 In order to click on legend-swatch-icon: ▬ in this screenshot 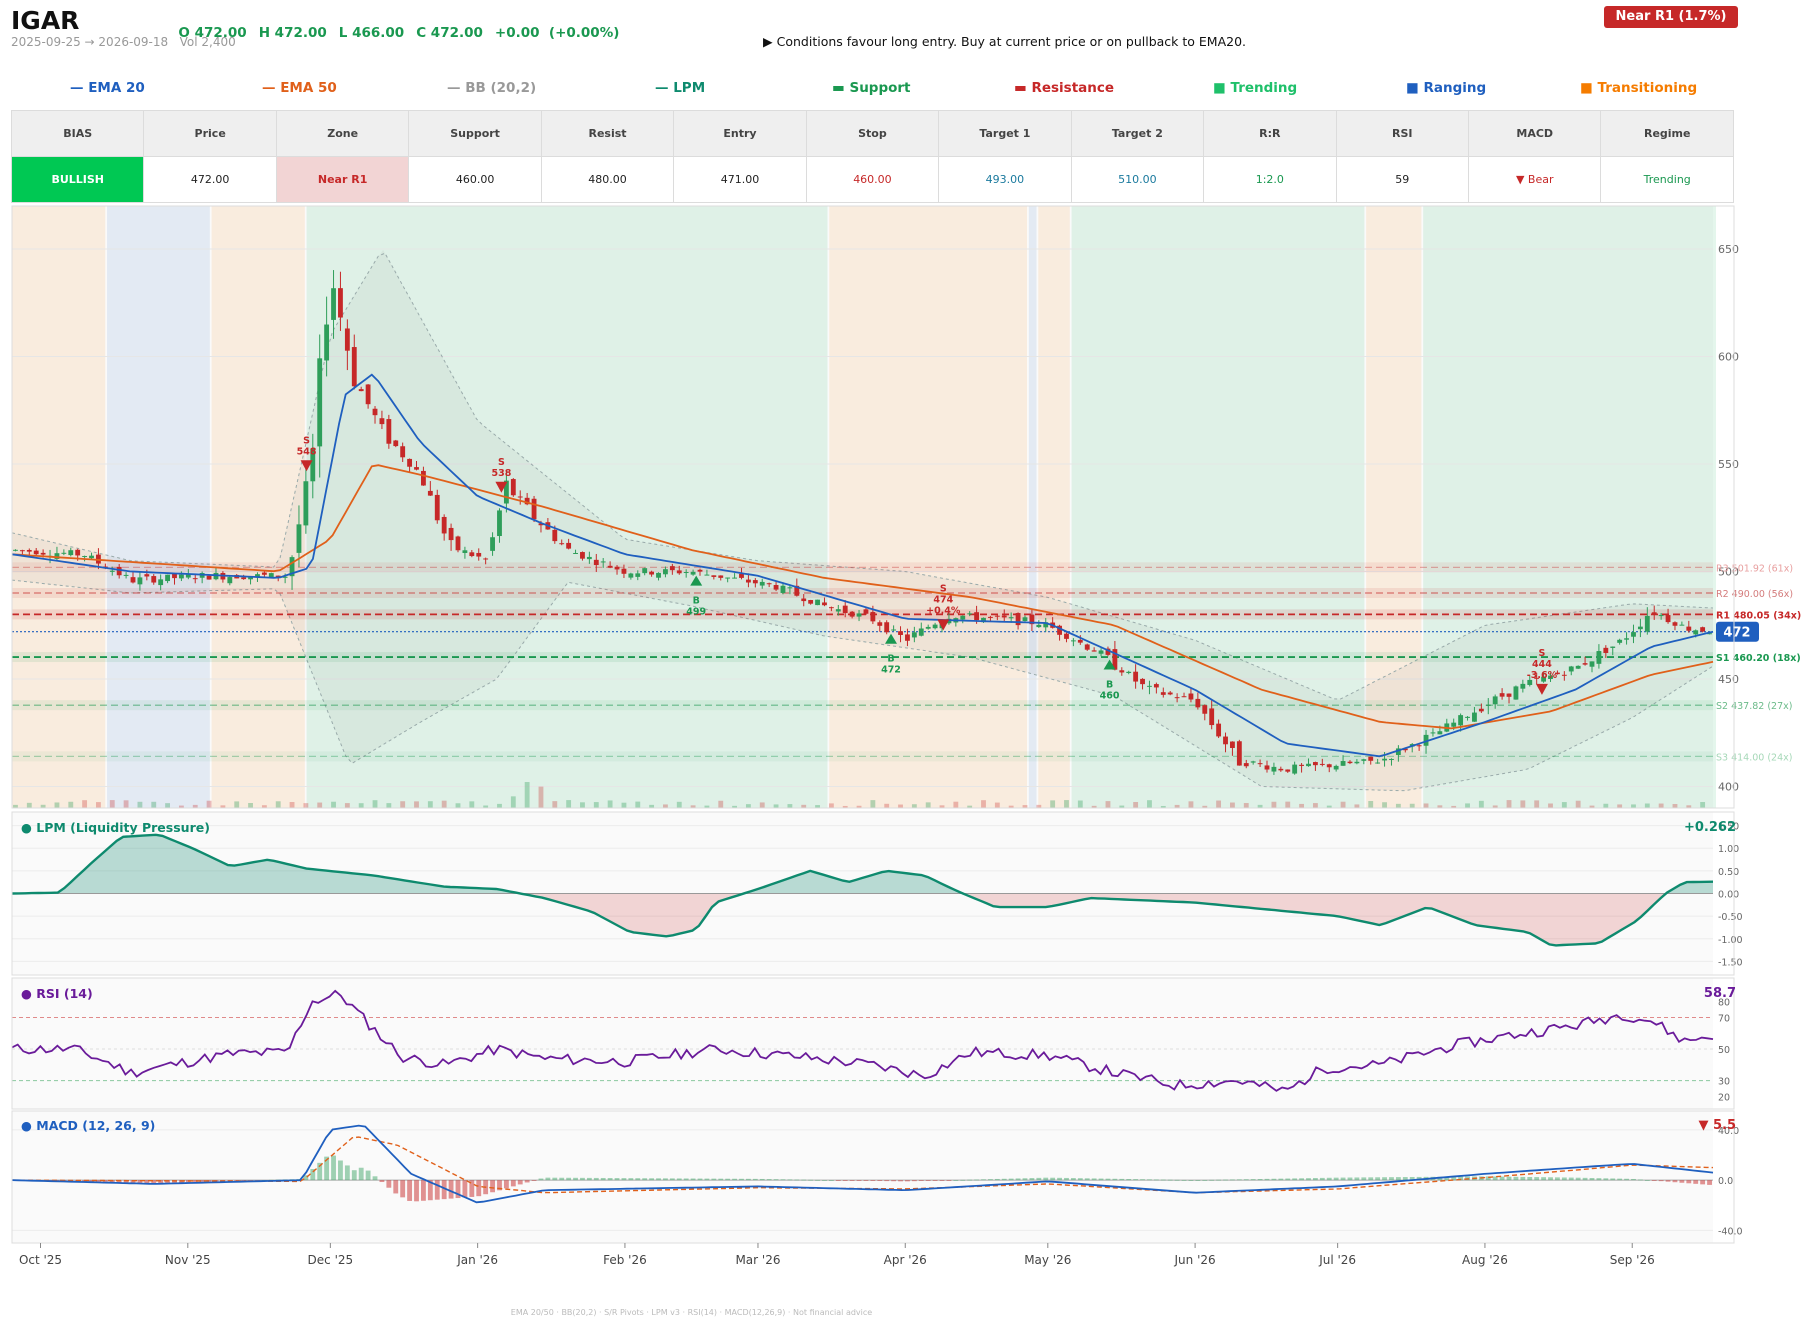, I will do `click(841, 88)`.